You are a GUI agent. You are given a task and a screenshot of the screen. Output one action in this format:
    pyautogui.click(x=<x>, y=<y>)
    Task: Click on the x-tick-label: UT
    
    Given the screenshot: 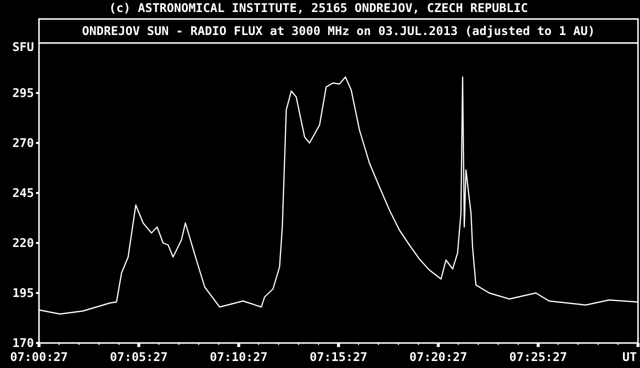 What is the action you would take?
    pyautogui.click(x=629, y=357)
    